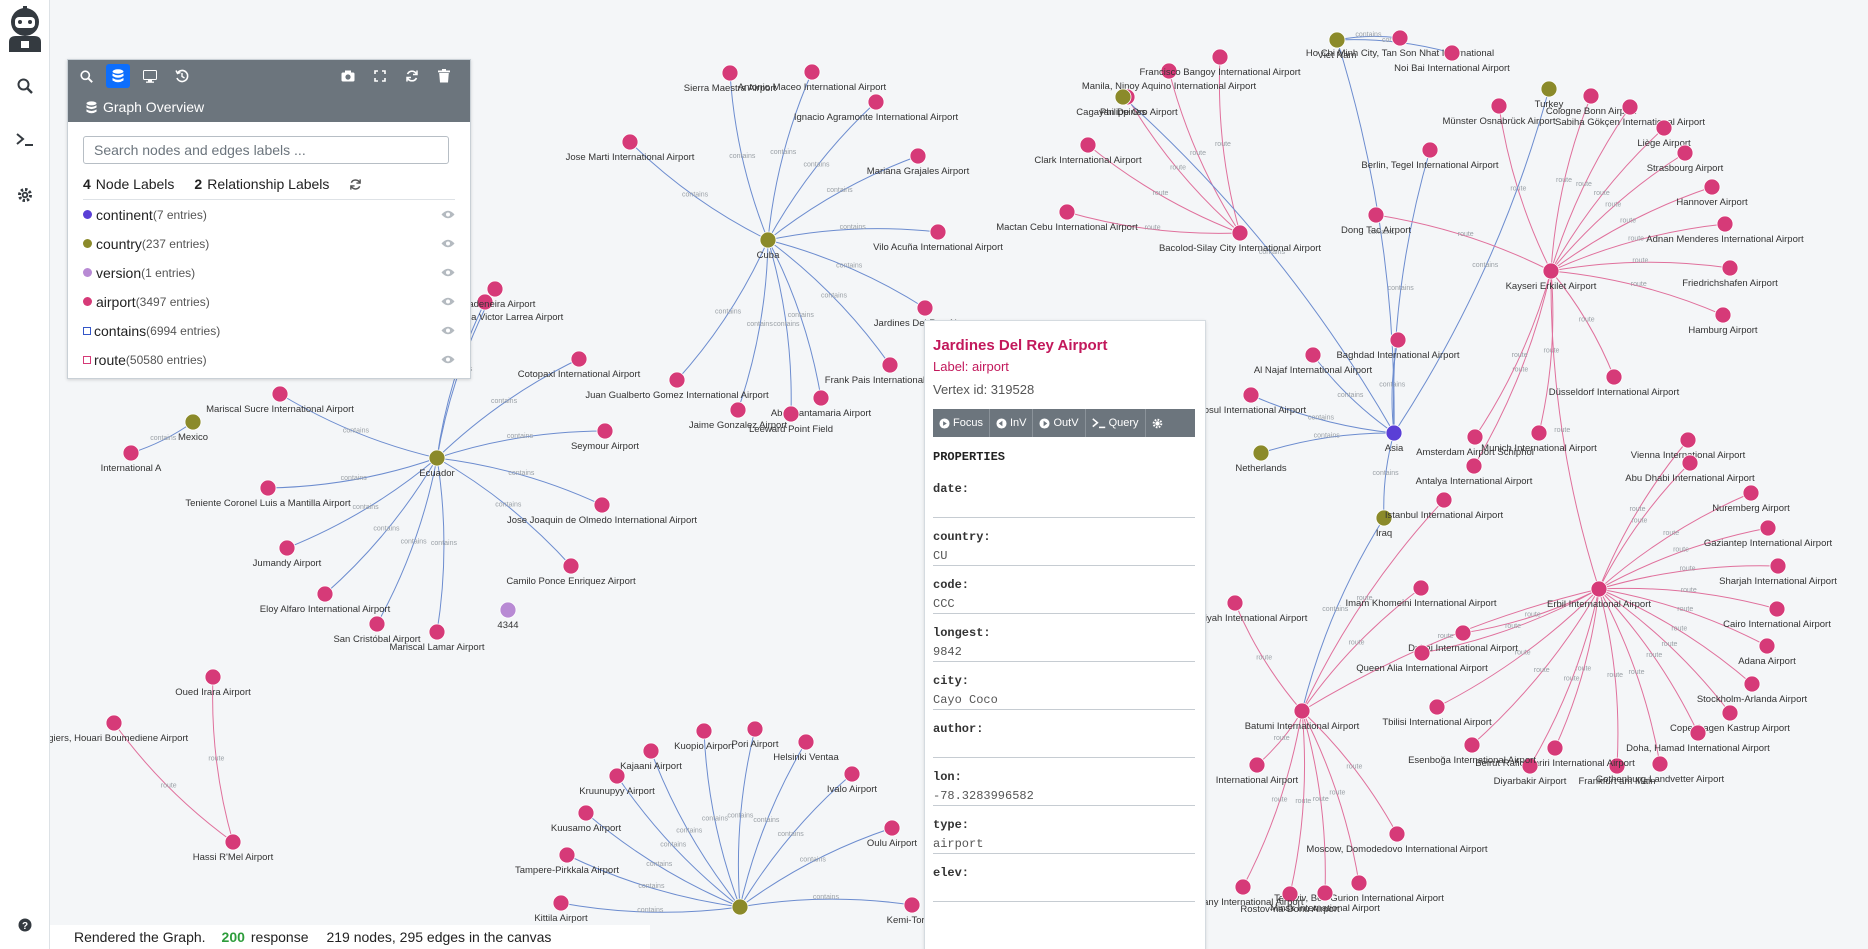 Image resolution: width=1868 pixels, height=949 pixels. I want to click on airport-node: Mactan Cebu International Airport, so click(1067, 218).